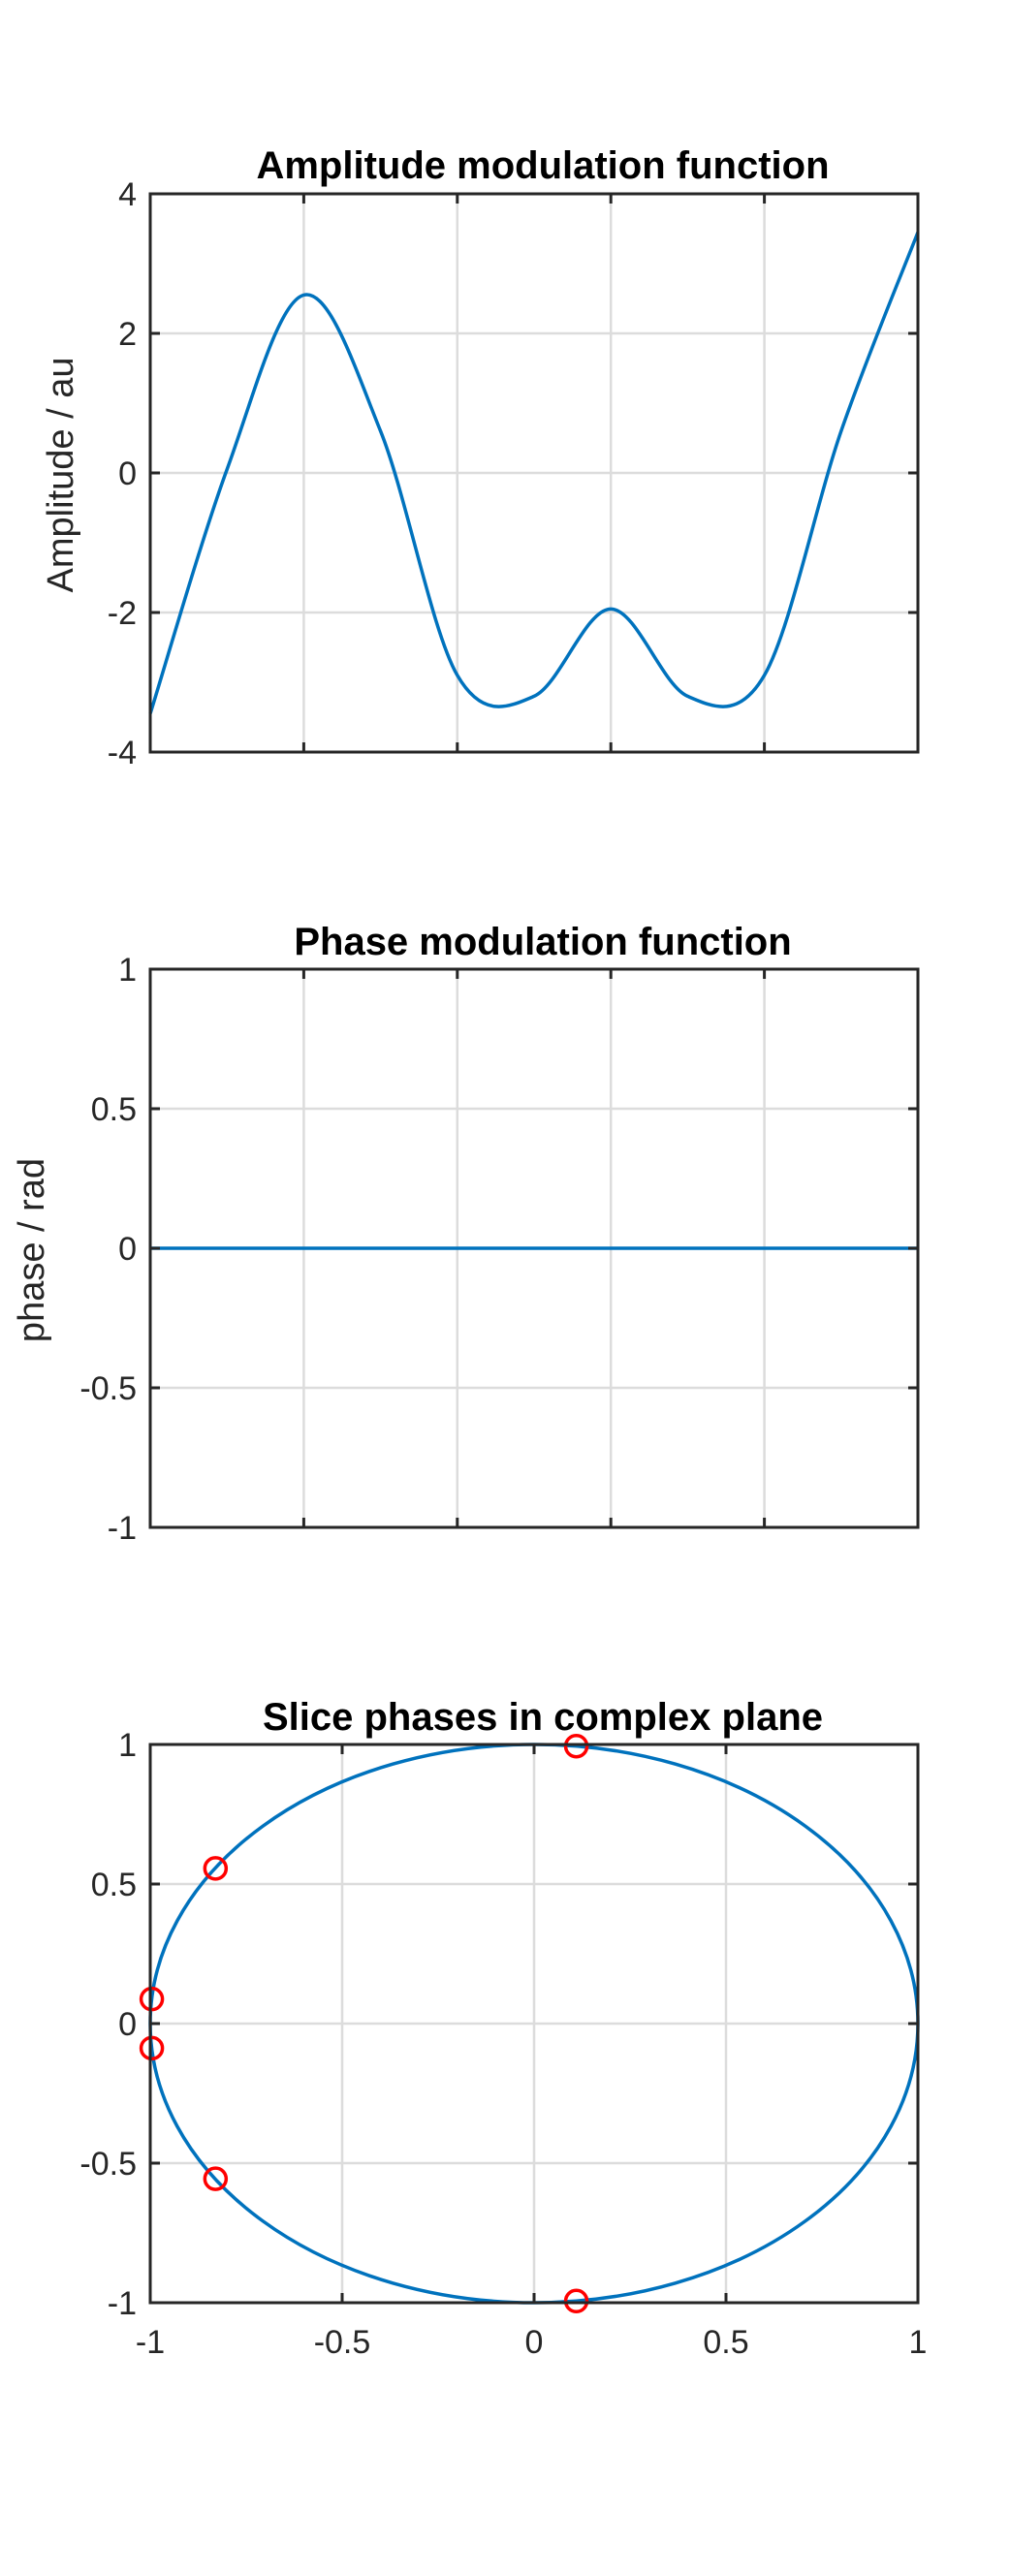 The image size is (1010, 2576). Describe the element at coordinates (128, 1249) in the screenshot. I see `phase-y-tick-label: 0` at that location.